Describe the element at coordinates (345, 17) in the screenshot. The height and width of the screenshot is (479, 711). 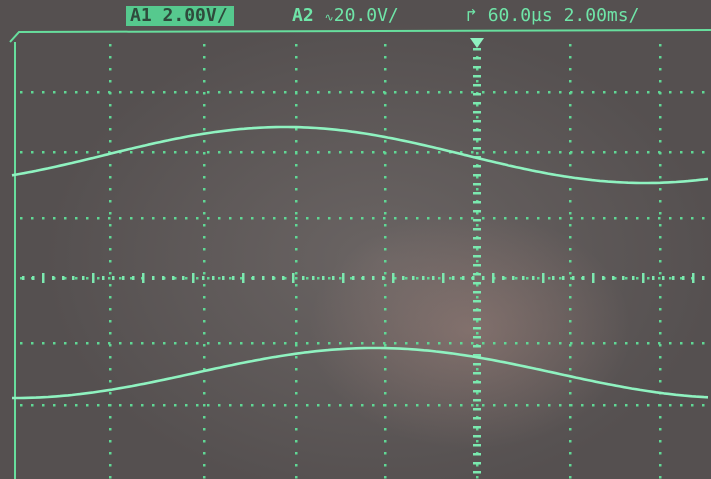
I see `channel-2-setting: A2 ∿20.0V/` at that location.